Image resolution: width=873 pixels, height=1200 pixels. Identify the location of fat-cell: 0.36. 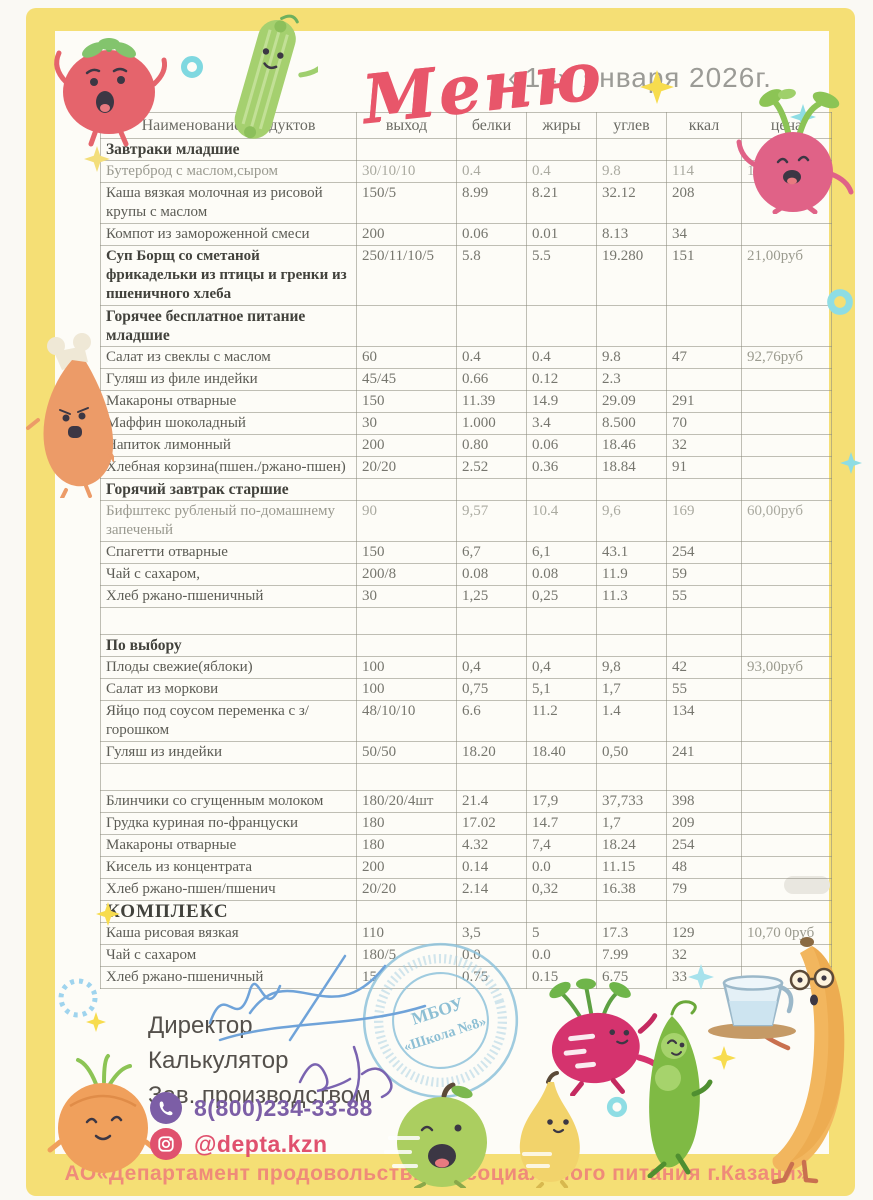
(561, 467).